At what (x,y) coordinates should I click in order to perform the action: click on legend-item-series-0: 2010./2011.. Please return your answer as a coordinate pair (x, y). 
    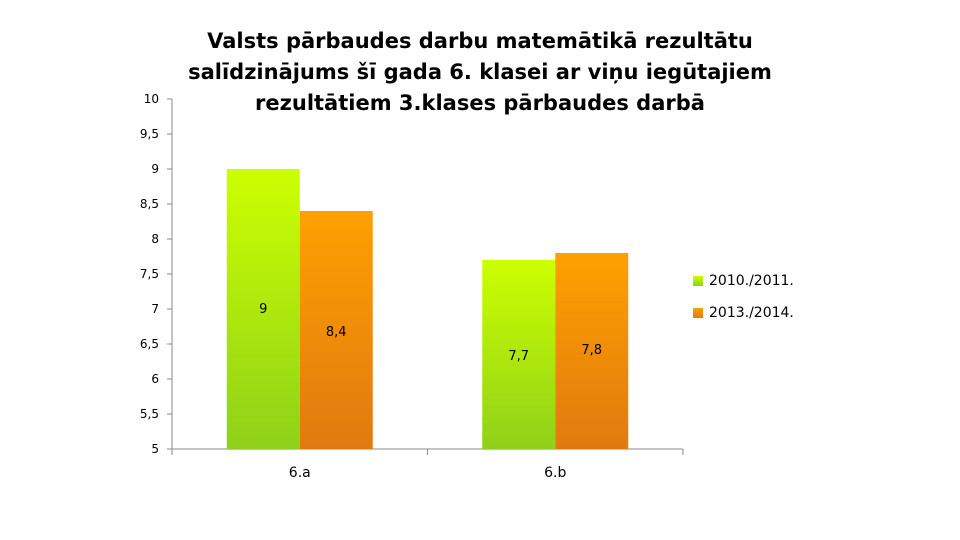
    Looking at the image, I should click on (743, 281).